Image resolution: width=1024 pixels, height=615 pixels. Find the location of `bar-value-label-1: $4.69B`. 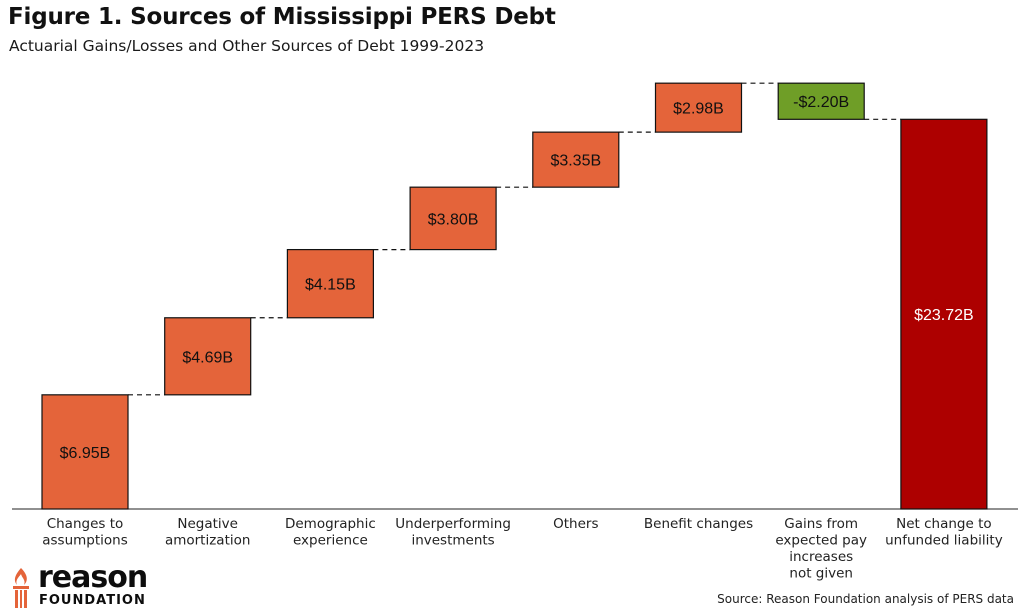

bar-value-label-1: $4.69B is located at coordinates (207, 357).